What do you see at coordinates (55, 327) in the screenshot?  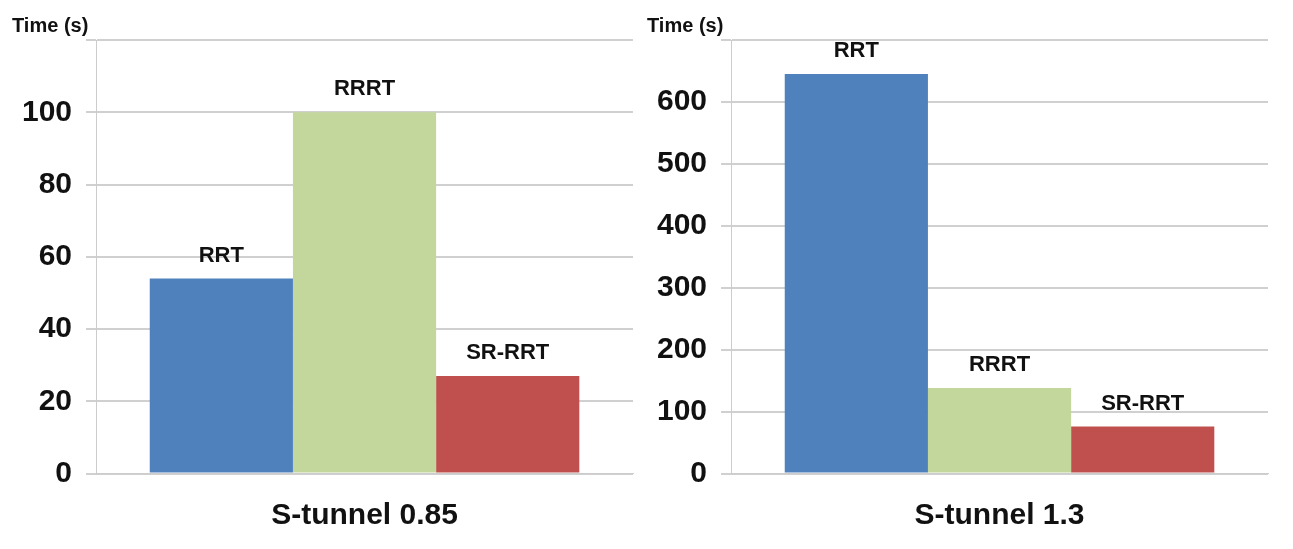 I see `y-tick-label: 40` at bounding box center [55, 327].